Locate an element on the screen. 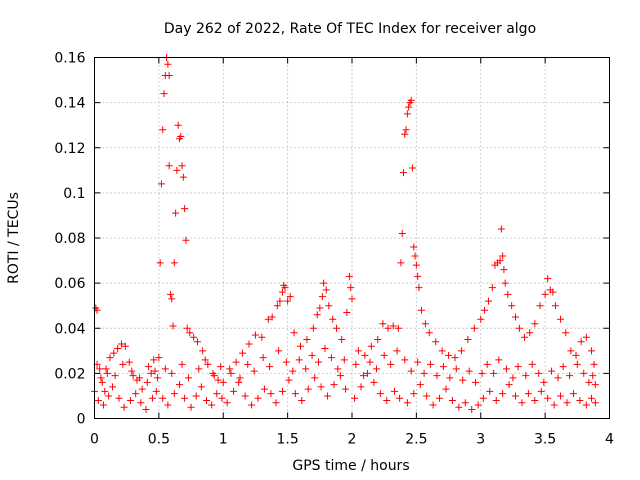 Image resolution: width=640 pixels, height=480 pixels. x-tick-label: 4 is located at coordinates (609, 440).